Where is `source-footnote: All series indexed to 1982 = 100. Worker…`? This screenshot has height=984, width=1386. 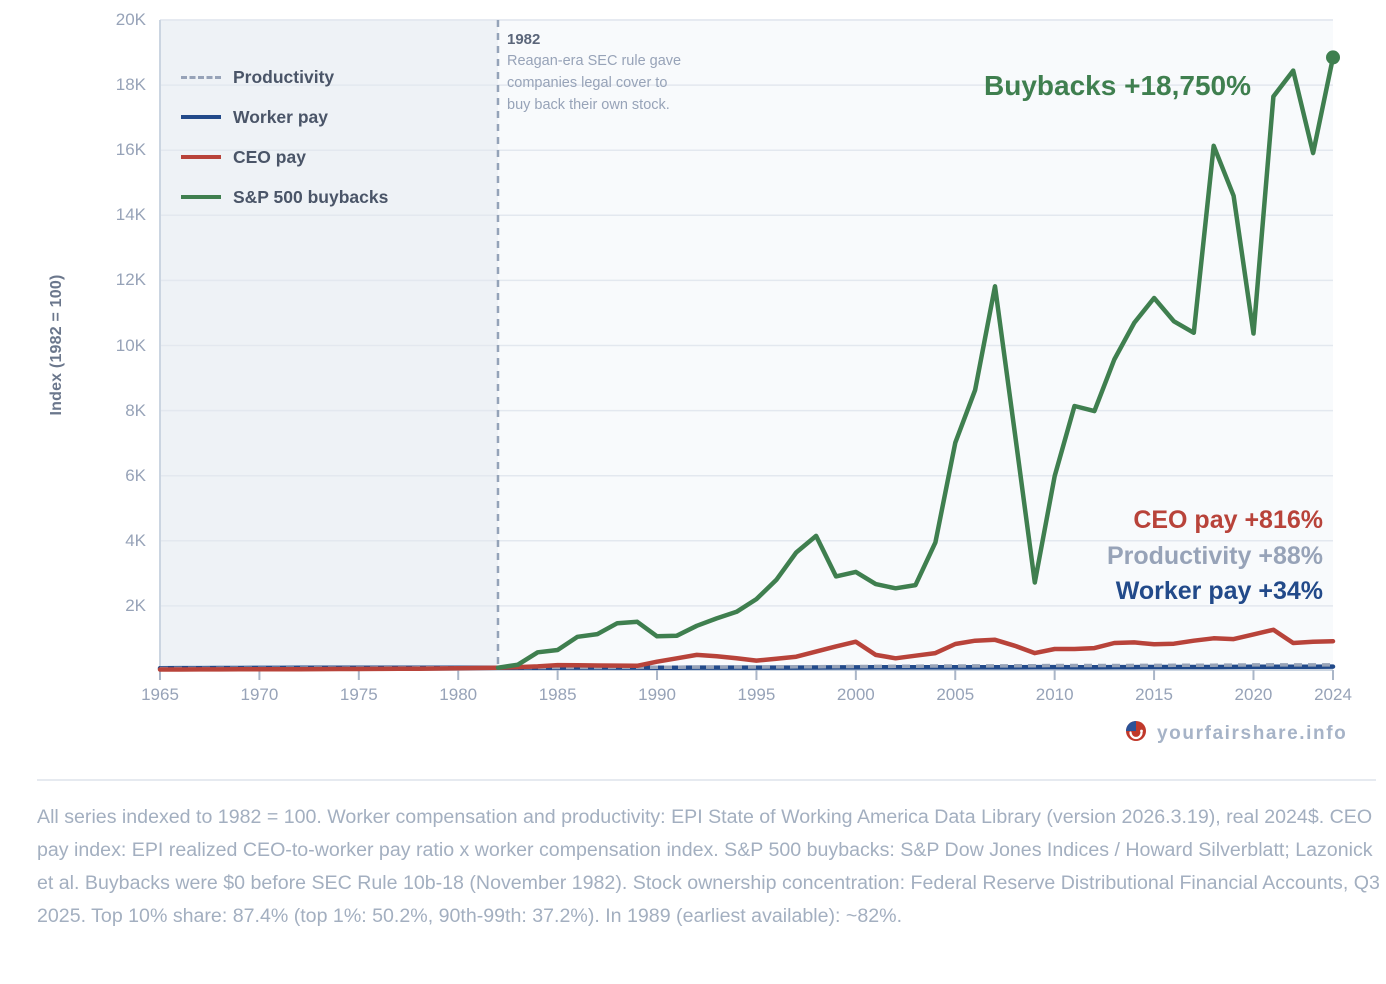
source-footnote: All series indexed to 1982 = 100. Worker… is located at coordinates (708, 866).